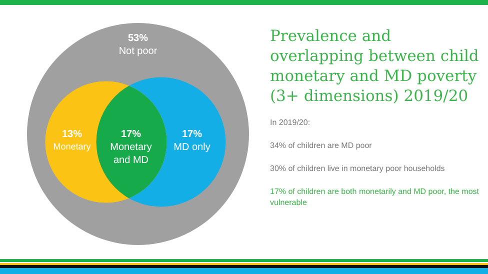  Describe the element at coordinates (321, 145) in the screenshot. I see `text: 34% of children are MD poor` at that location.